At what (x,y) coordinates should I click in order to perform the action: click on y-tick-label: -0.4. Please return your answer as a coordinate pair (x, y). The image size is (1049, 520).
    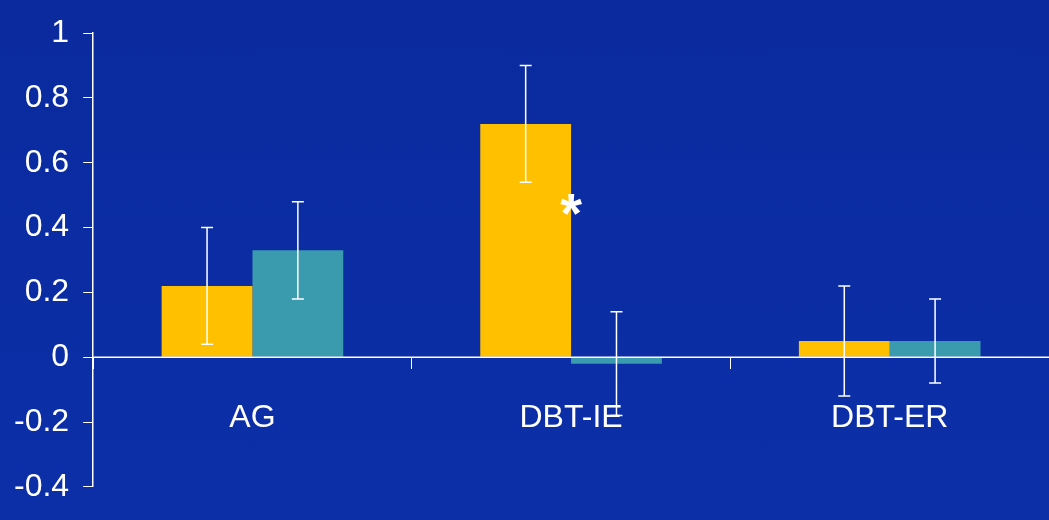
    Looking at the image, I should click on (42, 484).